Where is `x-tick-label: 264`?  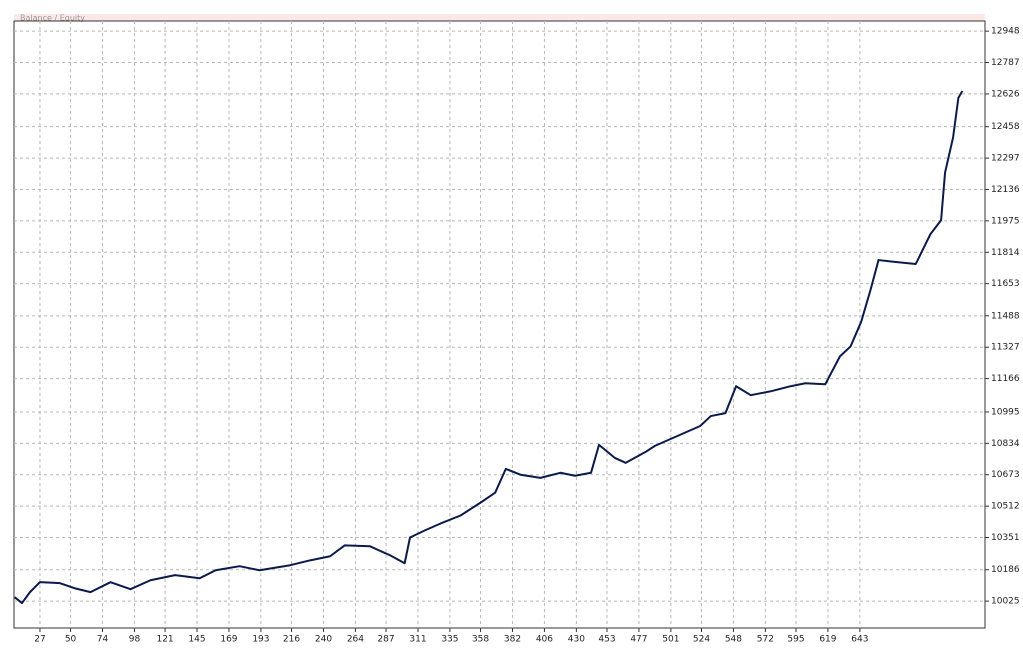
x-tick-label: 264 is located at coordinates (355, 640).